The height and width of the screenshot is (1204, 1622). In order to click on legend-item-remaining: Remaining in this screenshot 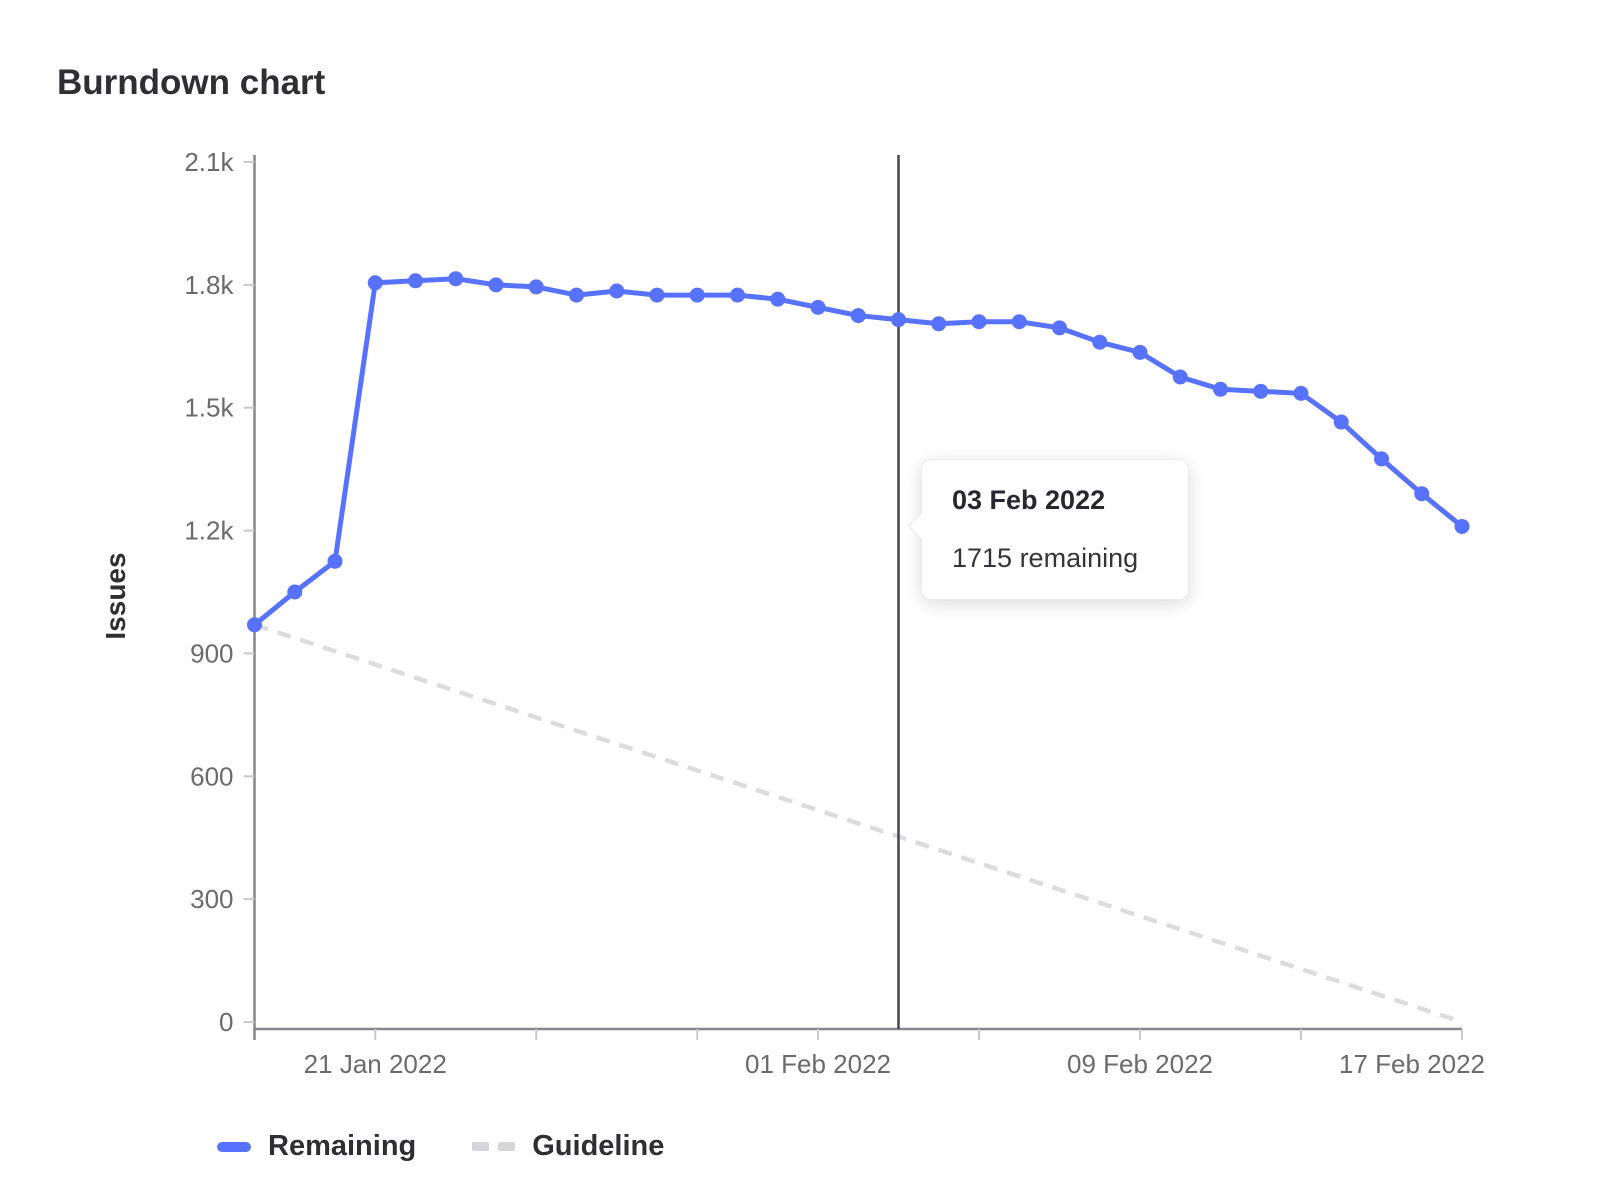, I will do `click(316, 1146)`.